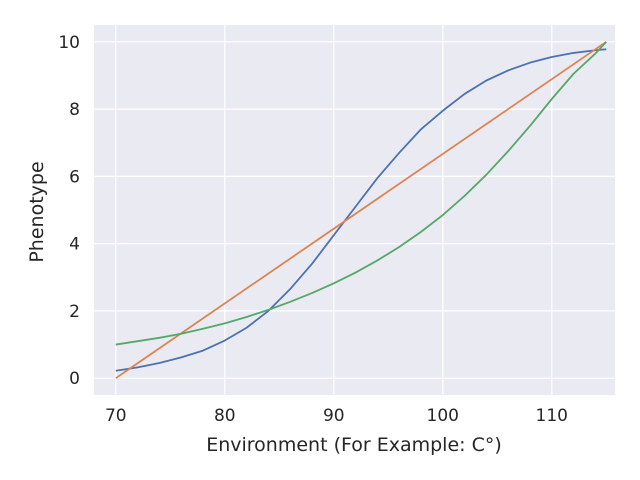 The height and width of the screenshot is (480, 640). I want to click on y-axis-label: Phenotype, so click(37, 211).